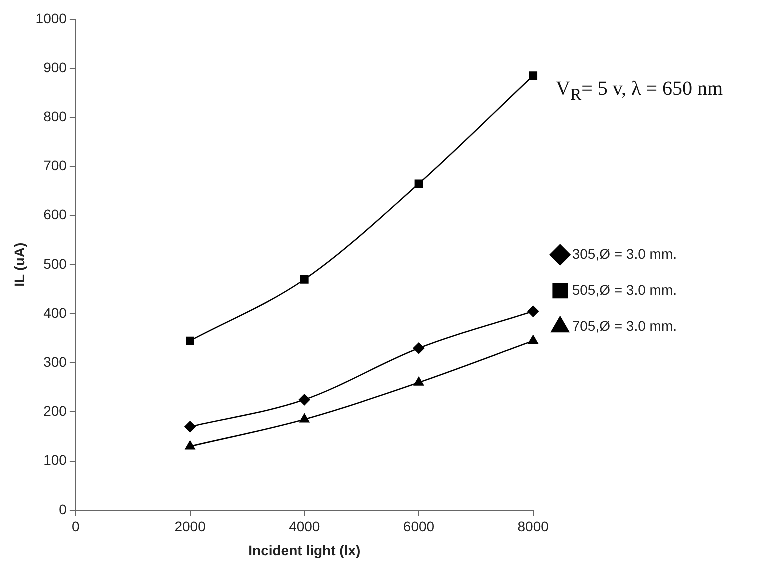  I want to click on y-tick-label: 300, so click(56, 362).